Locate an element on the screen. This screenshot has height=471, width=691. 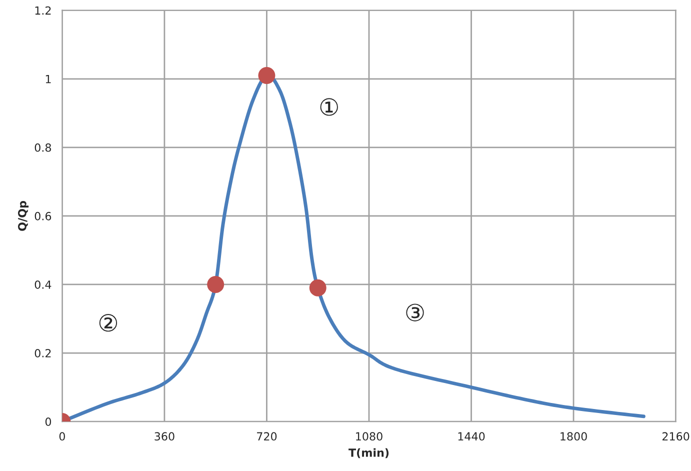
y-tick-label: 0.8 is located at coordinates (43, 147).